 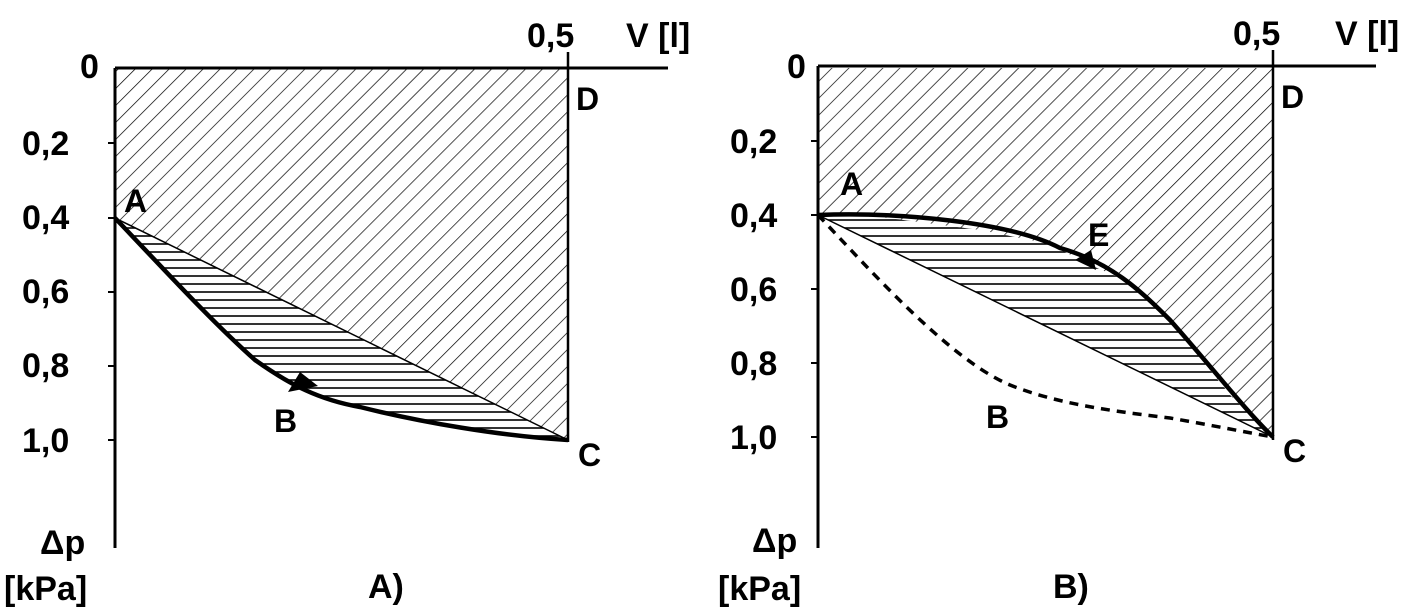 I want to click on panel-b-point-e: E, so click(x=1098, y=235).